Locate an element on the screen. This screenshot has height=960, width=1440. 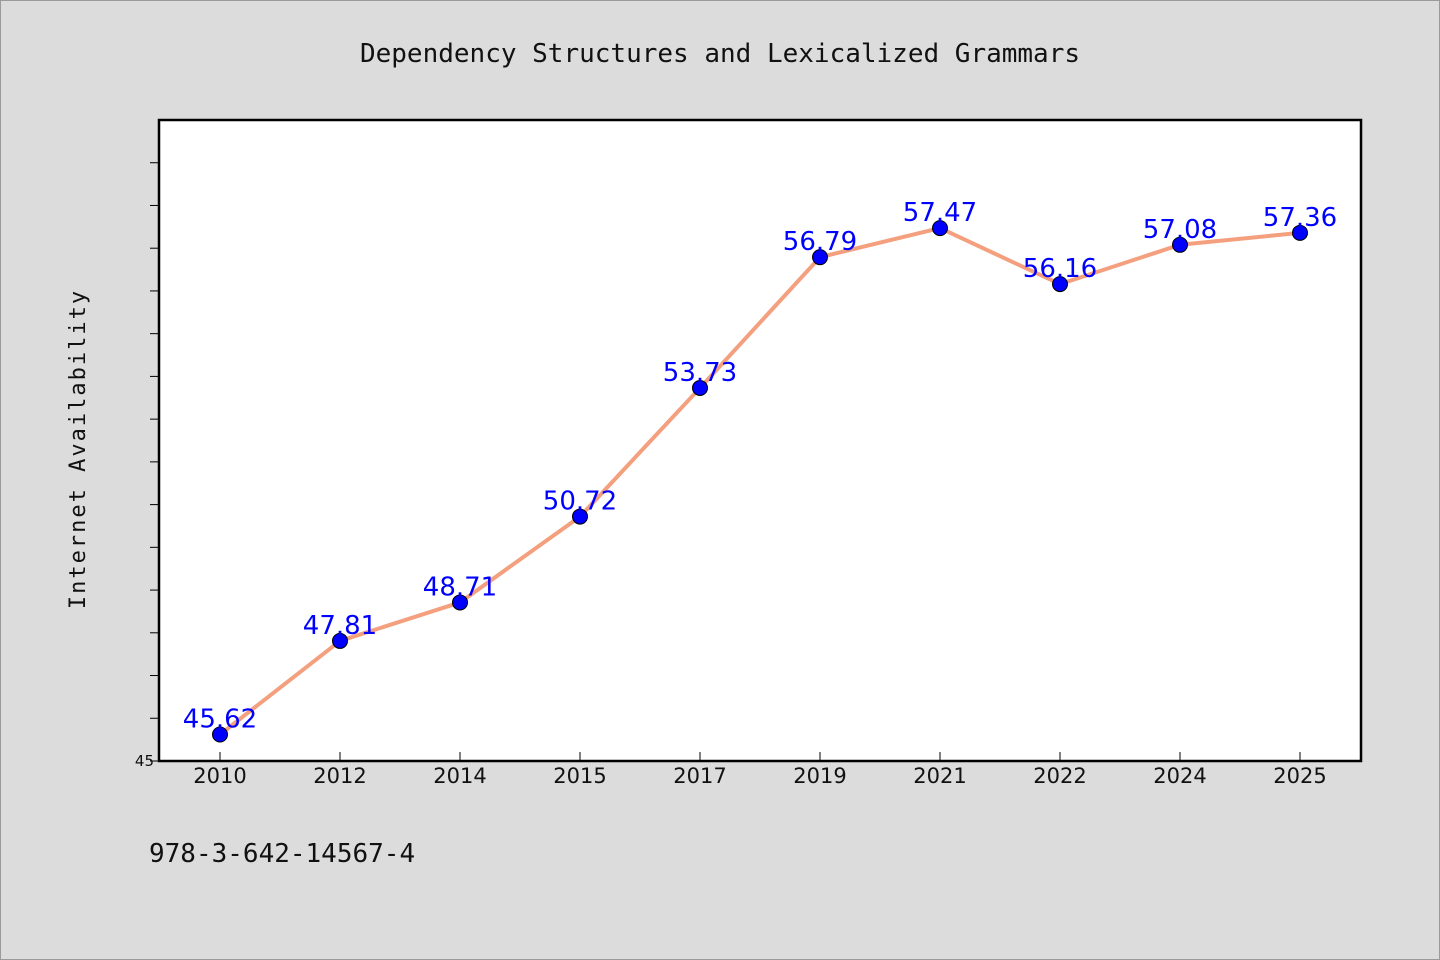
data-label-2014: 48.71 is located at coordinates (460, 587).